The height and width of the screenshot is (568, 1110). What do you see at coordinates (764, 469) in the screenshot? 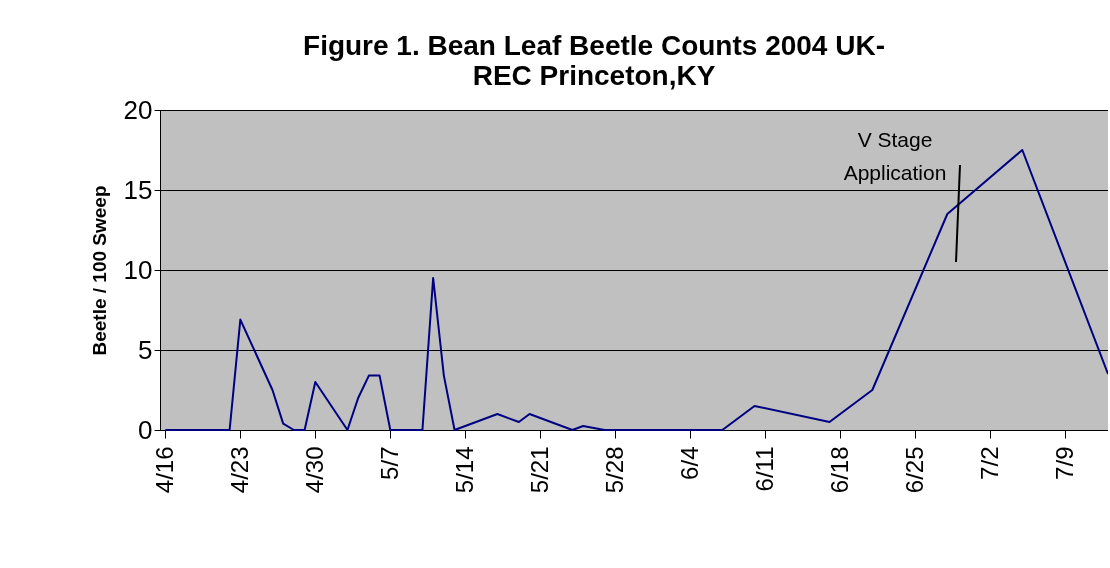
I see `x-tick-label: 6/11` at bounding box center [764, 469].